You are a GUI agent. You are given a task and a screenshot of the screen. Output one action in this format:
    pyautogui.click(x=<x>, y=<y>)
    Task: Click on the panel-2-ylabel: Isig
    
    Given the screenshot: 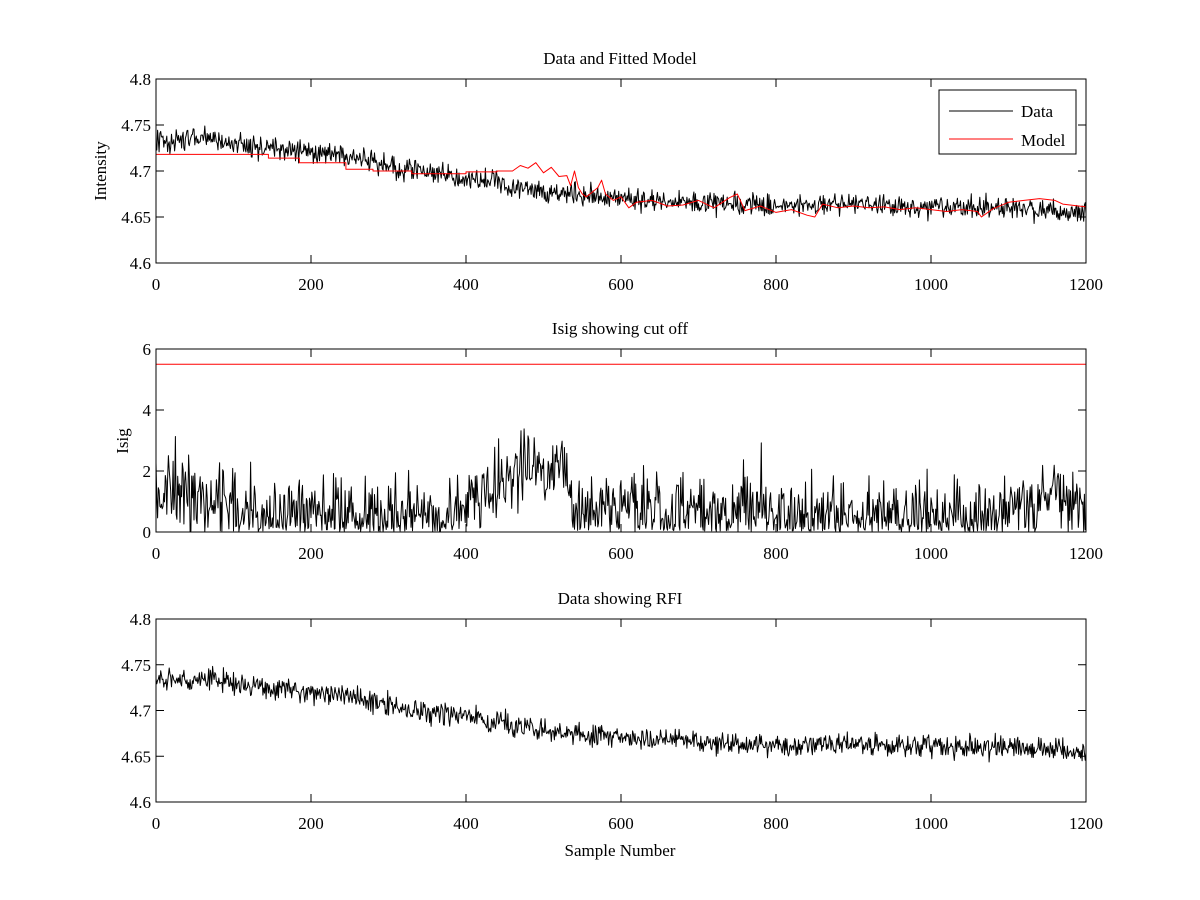 What is the action you would take?
    pyautogui.click(x=122, y=441)
    